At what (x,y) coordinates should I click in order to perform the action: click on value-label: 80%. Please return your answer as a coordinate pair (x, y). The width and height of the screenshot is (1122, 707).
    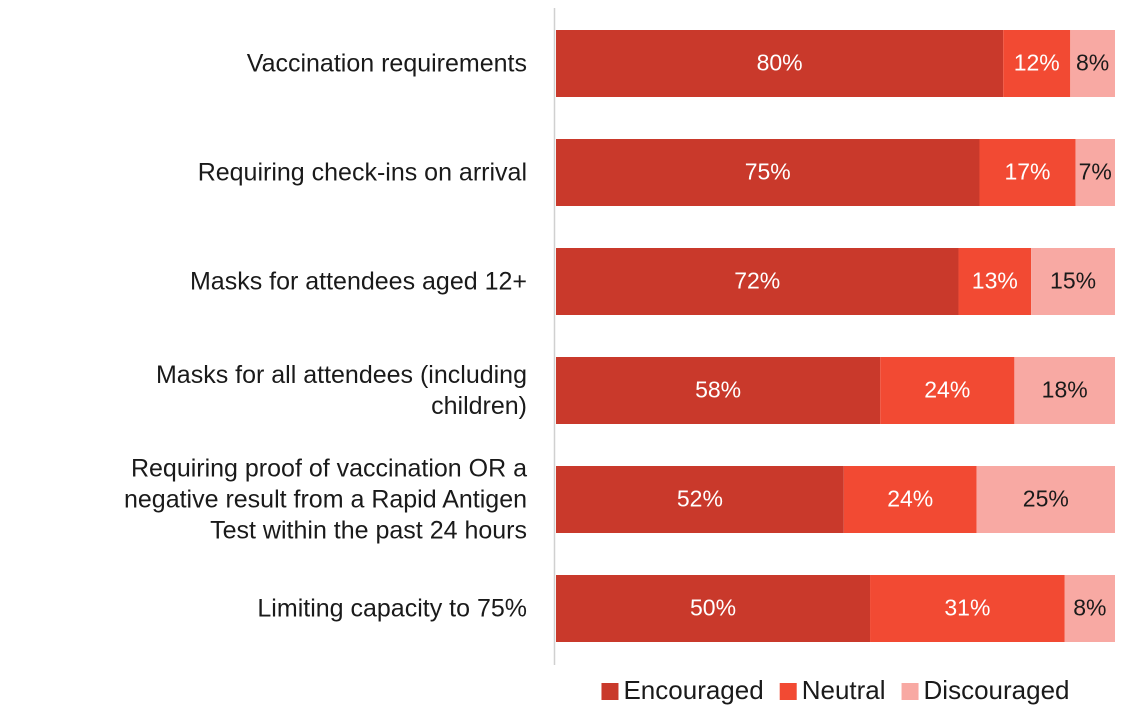
    Looking at the image, I should click on (780, 63).